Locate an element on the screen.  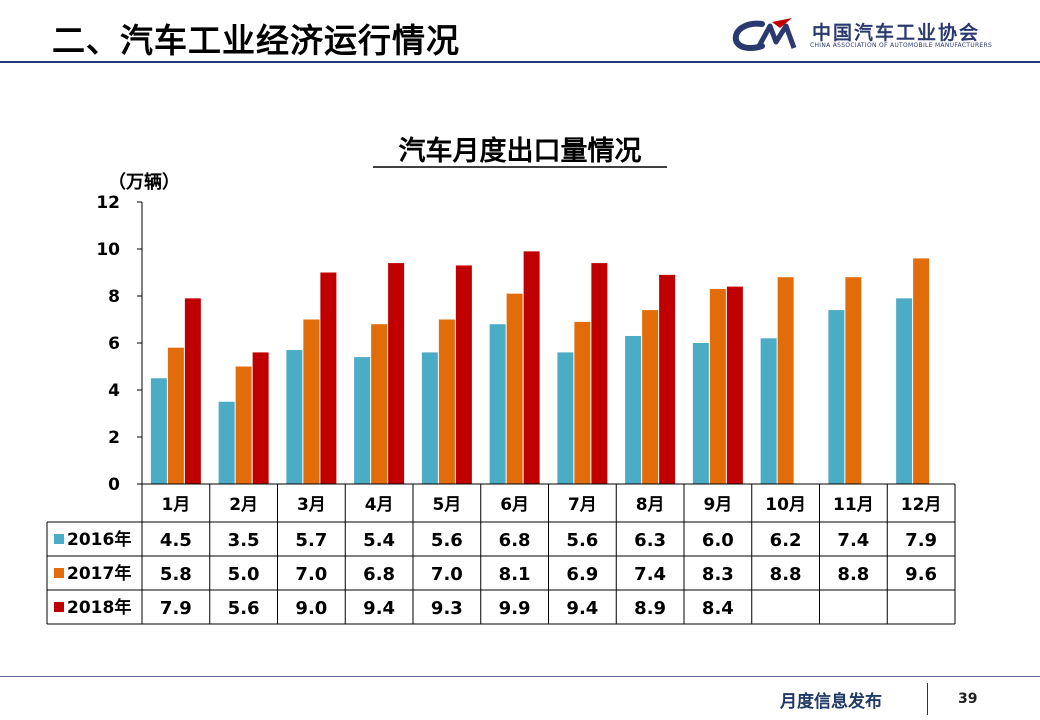
bar-2017年-4月 is located at coordinates (379, 404).